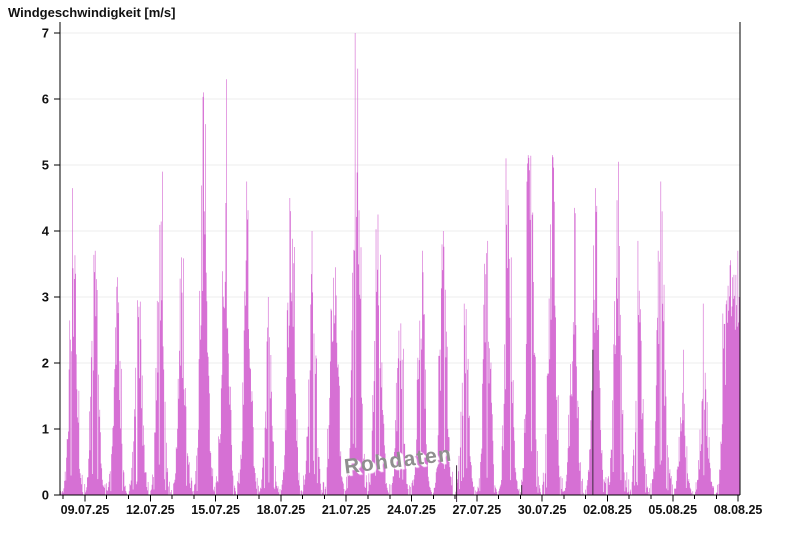 The height and width of the screenshot is (550, 800). Describe the element at coordinates (738, 510) in the screenshot. I see `x-tick-label: 08.08.25` at that location.